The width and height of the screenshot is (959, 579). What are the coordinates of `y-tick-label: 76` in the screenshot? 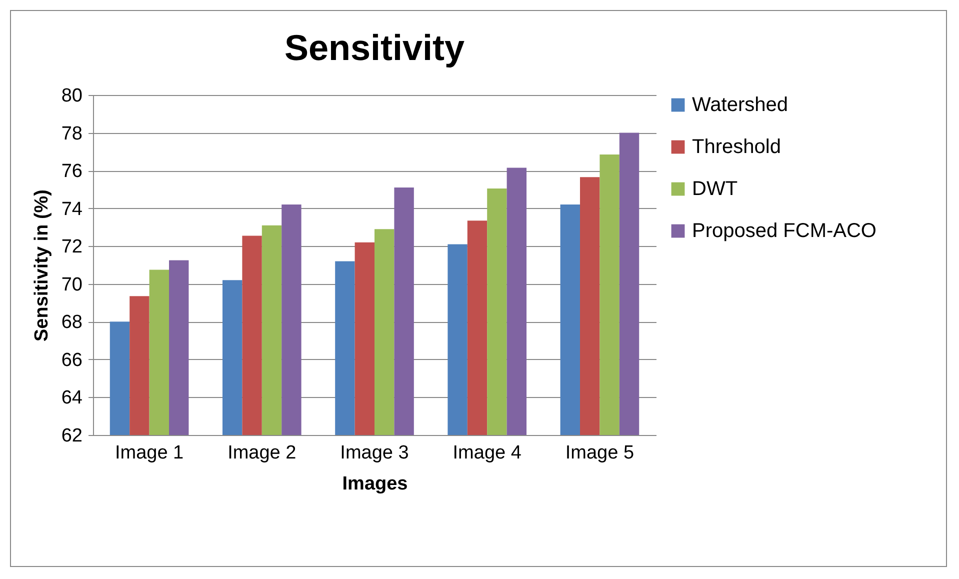 It's located at (71, 171).